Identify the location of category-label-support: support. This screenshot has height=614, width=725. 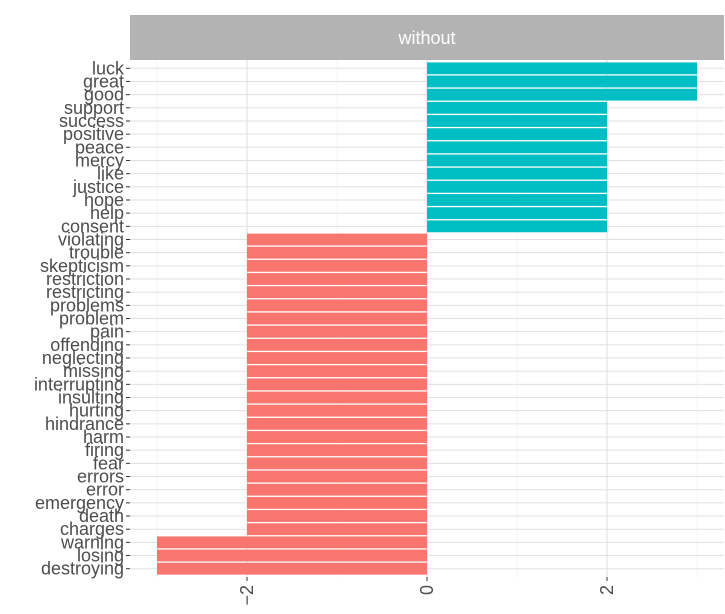
(94, 108).